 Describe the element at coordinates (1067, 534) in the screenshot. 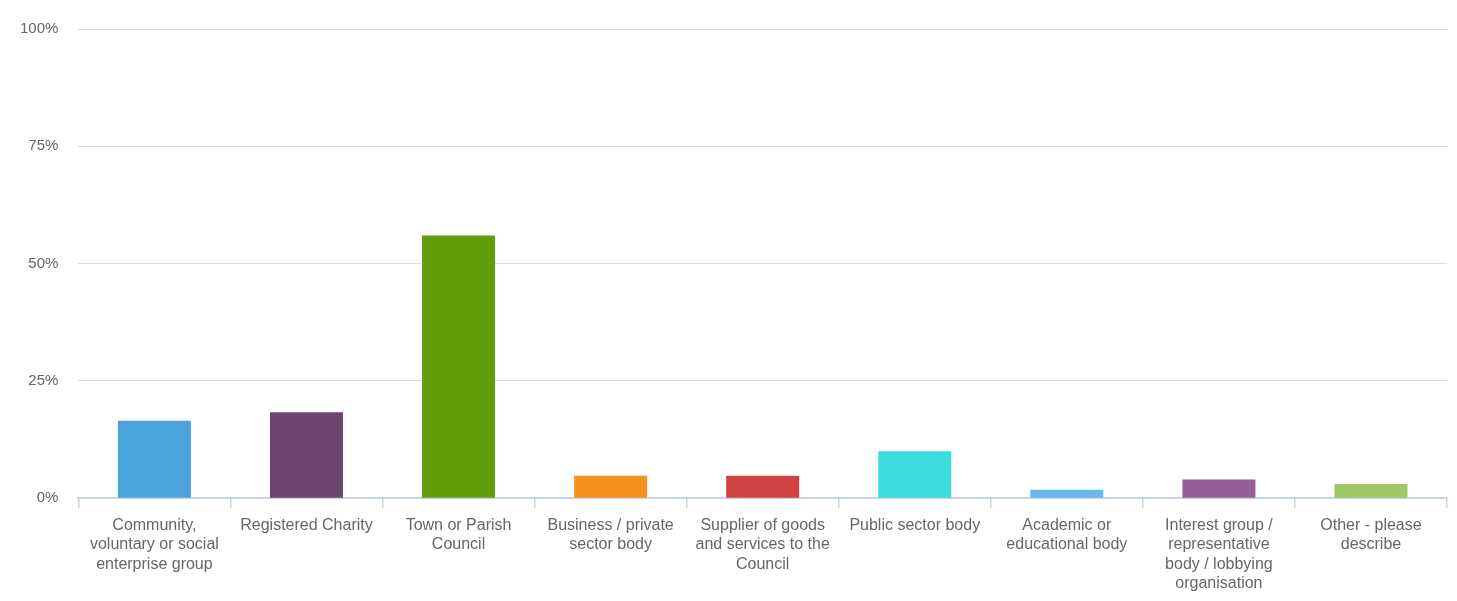

I see `x-tick-label: Academic or educational body` at that location.